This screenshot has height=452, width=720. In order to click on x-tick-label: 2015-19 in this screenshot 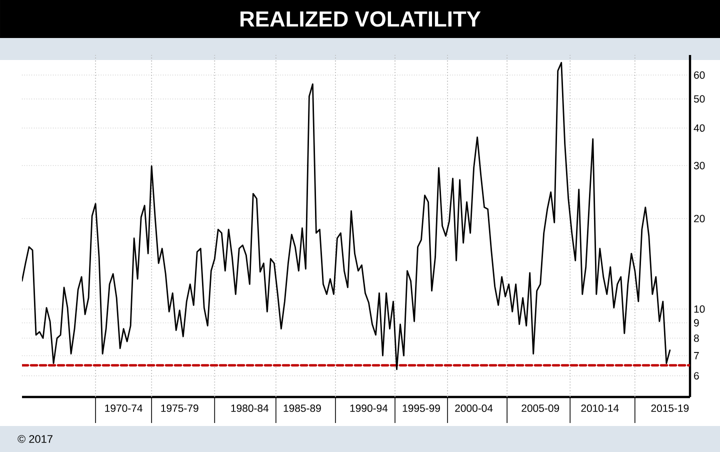, I will do `click(670, 408)`.